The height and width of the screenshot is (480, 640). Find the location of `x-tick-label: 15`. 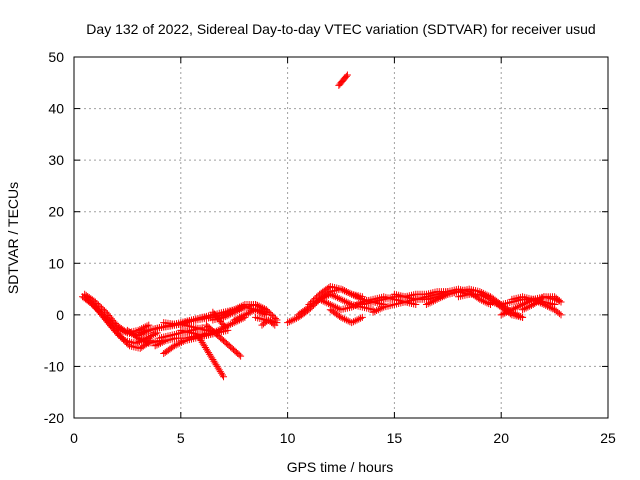

x-tick-label: 15 is located at coordinates (395, 438).